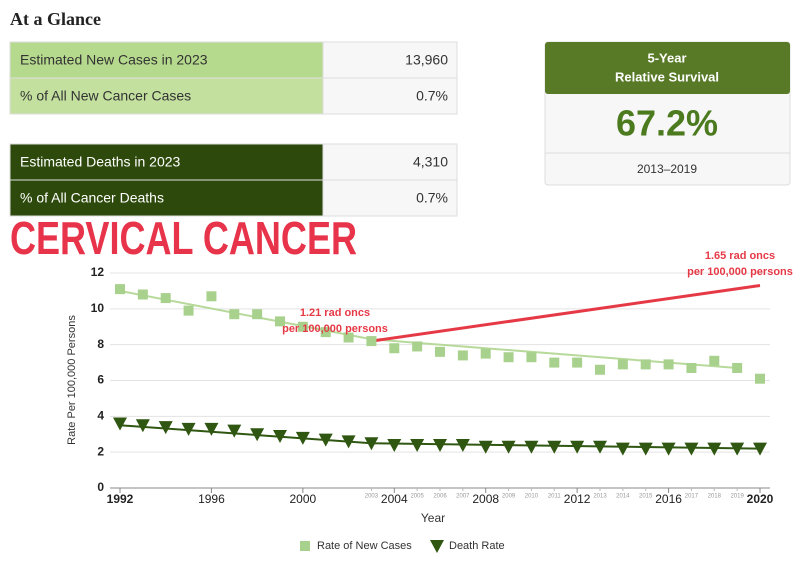 The height and width of the screenshot is (562, 800). What do you see at coordinates (394, 499) in the screenshot?
I see `x-tick-label: 2004` at bounding box center [394, 499].